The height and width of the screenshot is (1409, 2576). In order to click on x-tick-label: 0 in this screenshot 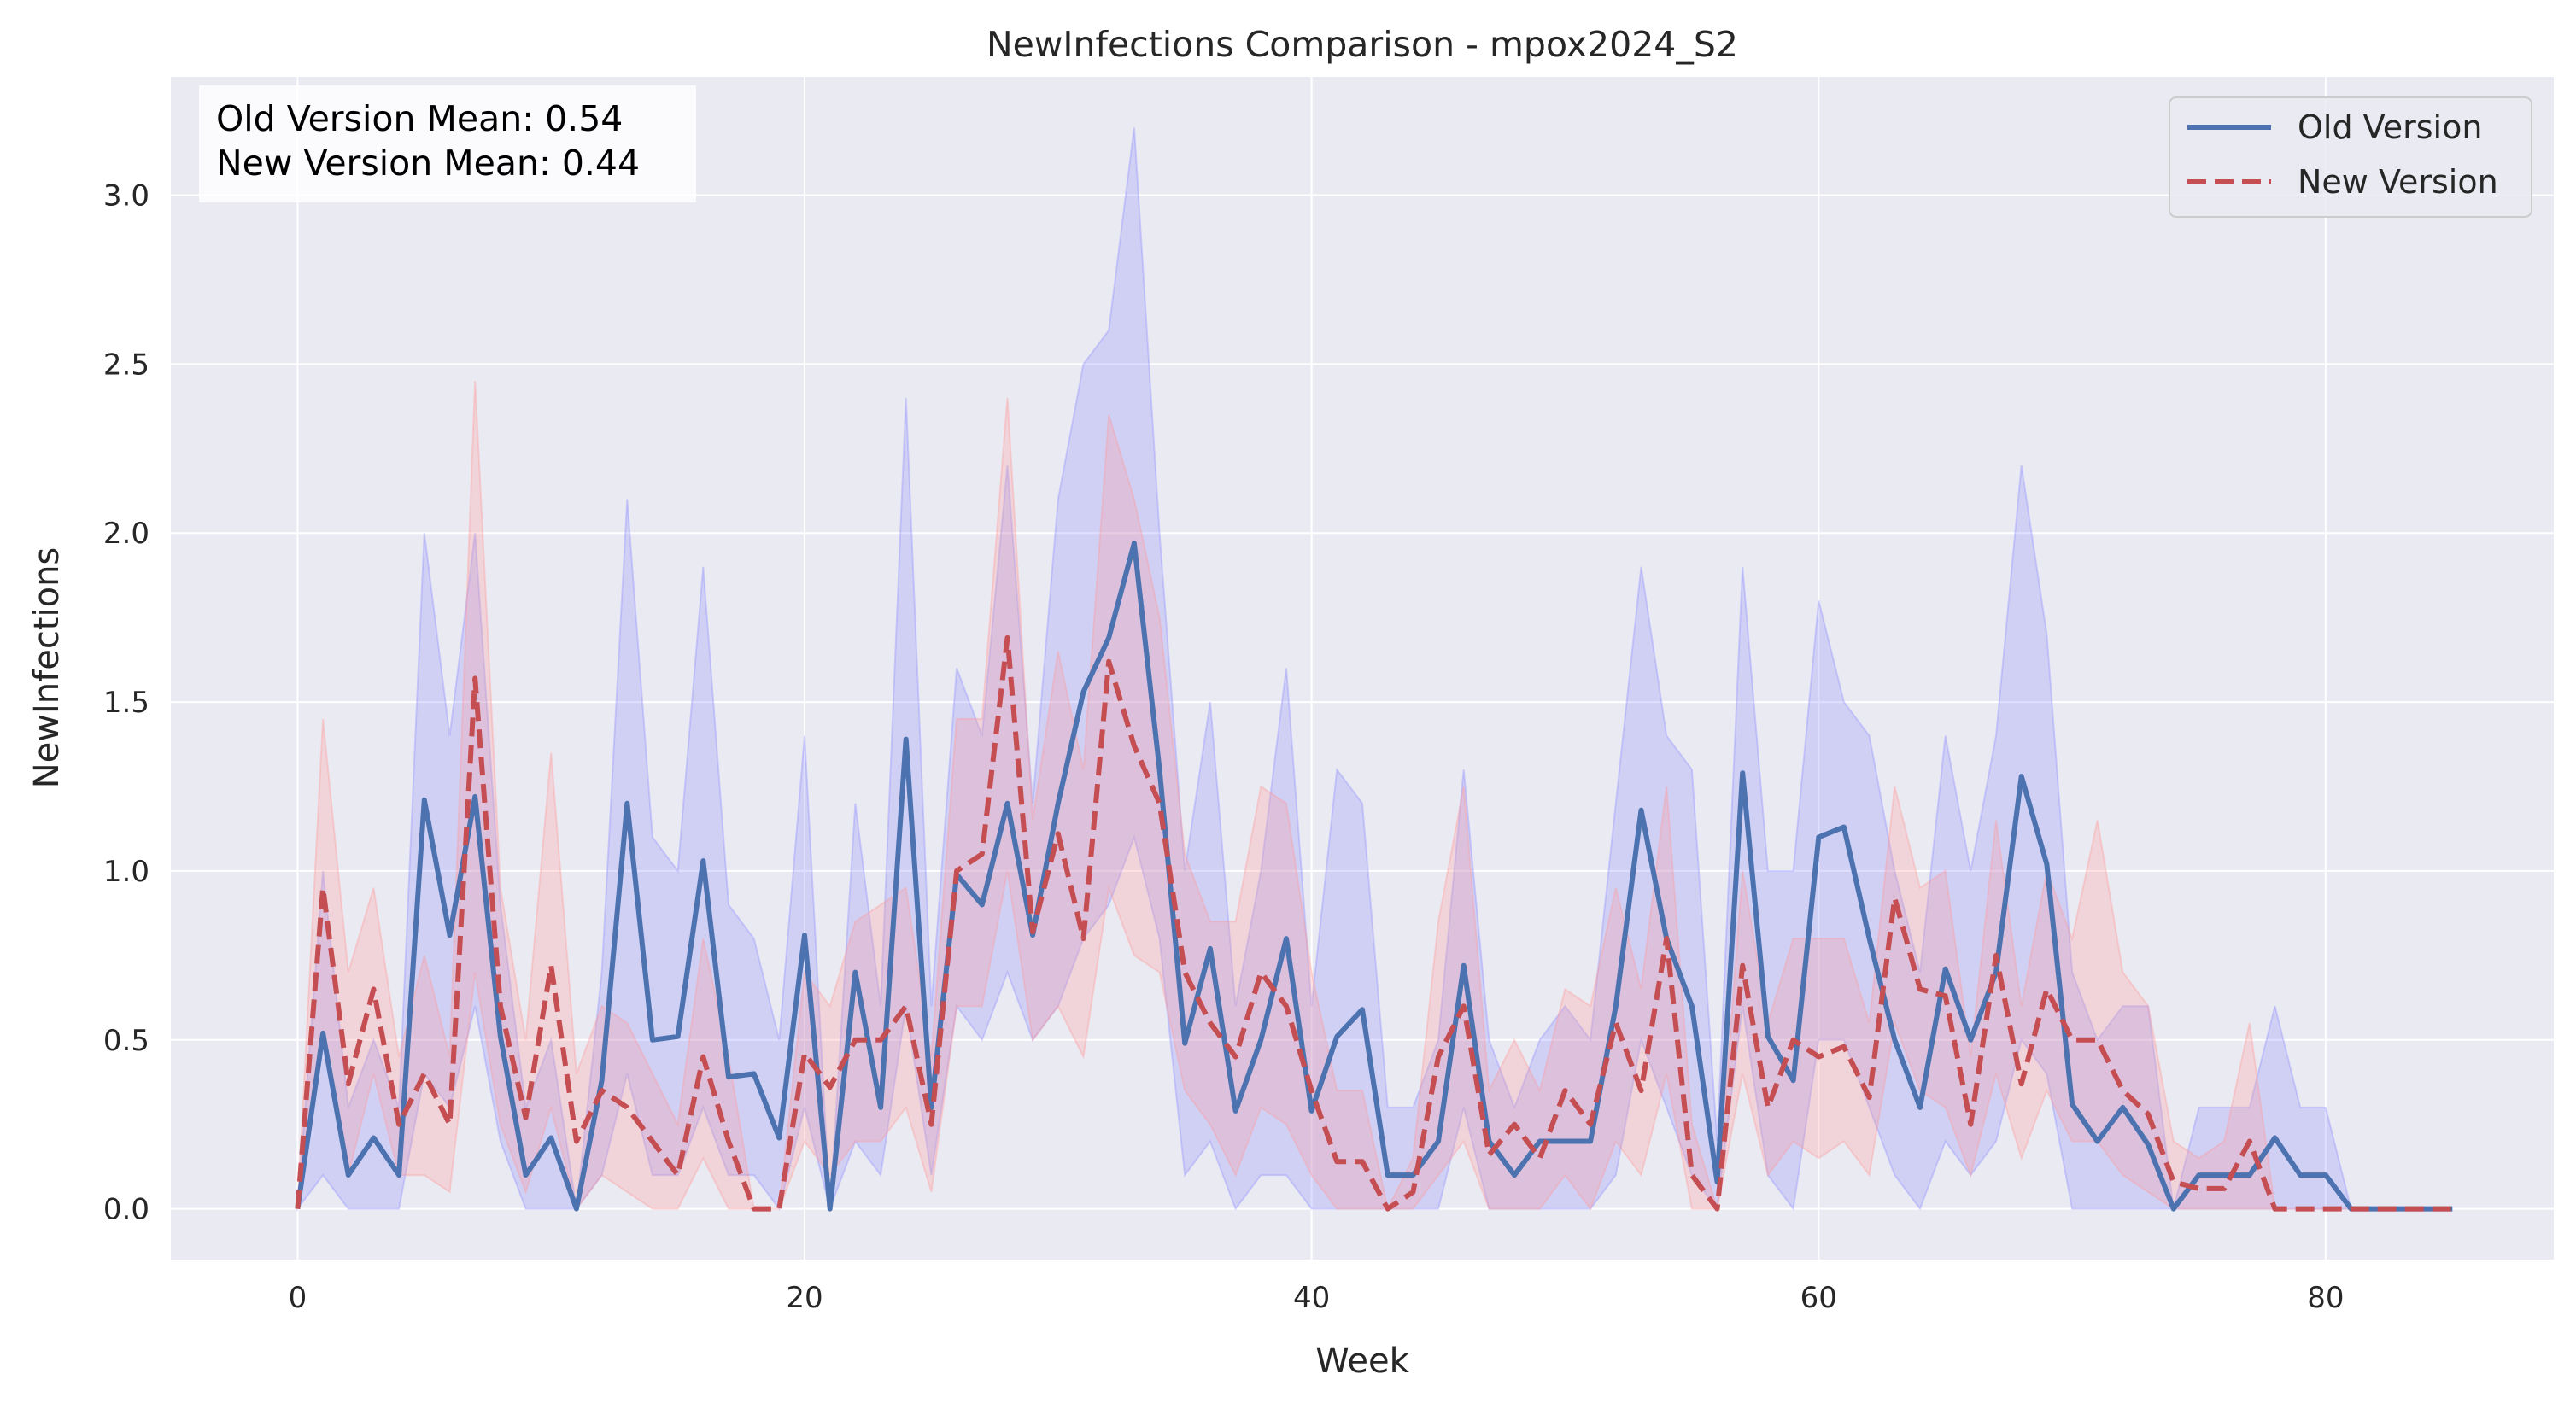, I will do `click(298, 1298)`.